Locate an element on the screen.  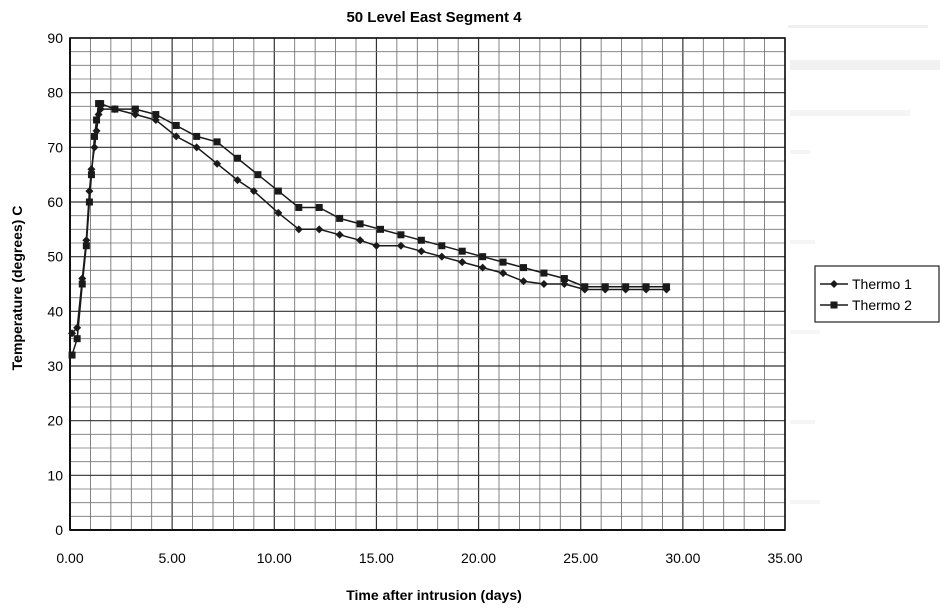
legend-marker-square is located at coordinates (834, 305).